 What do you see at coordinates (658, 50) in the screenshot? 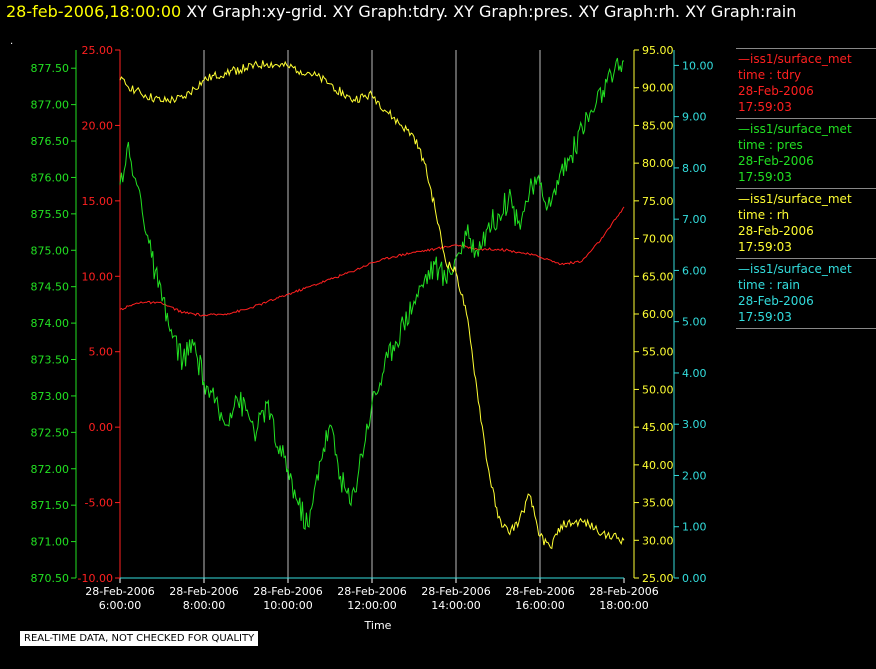
I see `y-tick-label: 95.00` at bounding box center [658, 50].